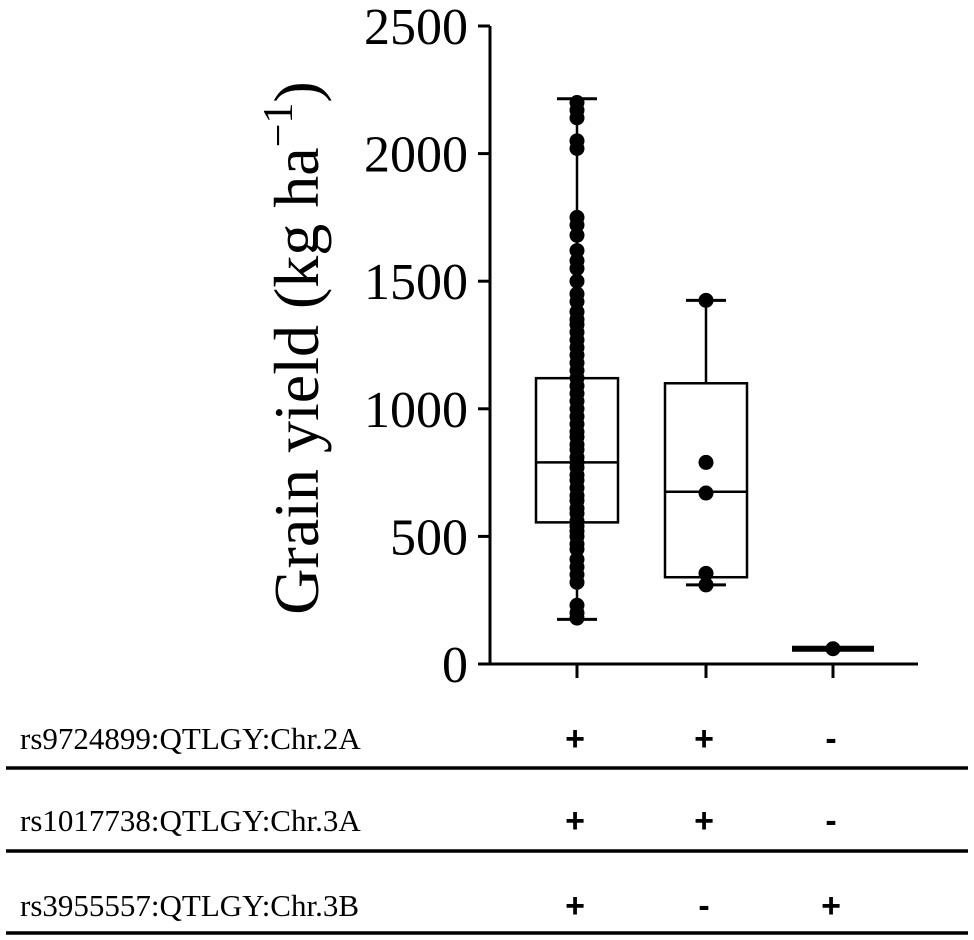  What do you see at coordinates (416, 410) in the screenshot?
I see `y-tick-label: 1000` at bounding box center [416, 410].